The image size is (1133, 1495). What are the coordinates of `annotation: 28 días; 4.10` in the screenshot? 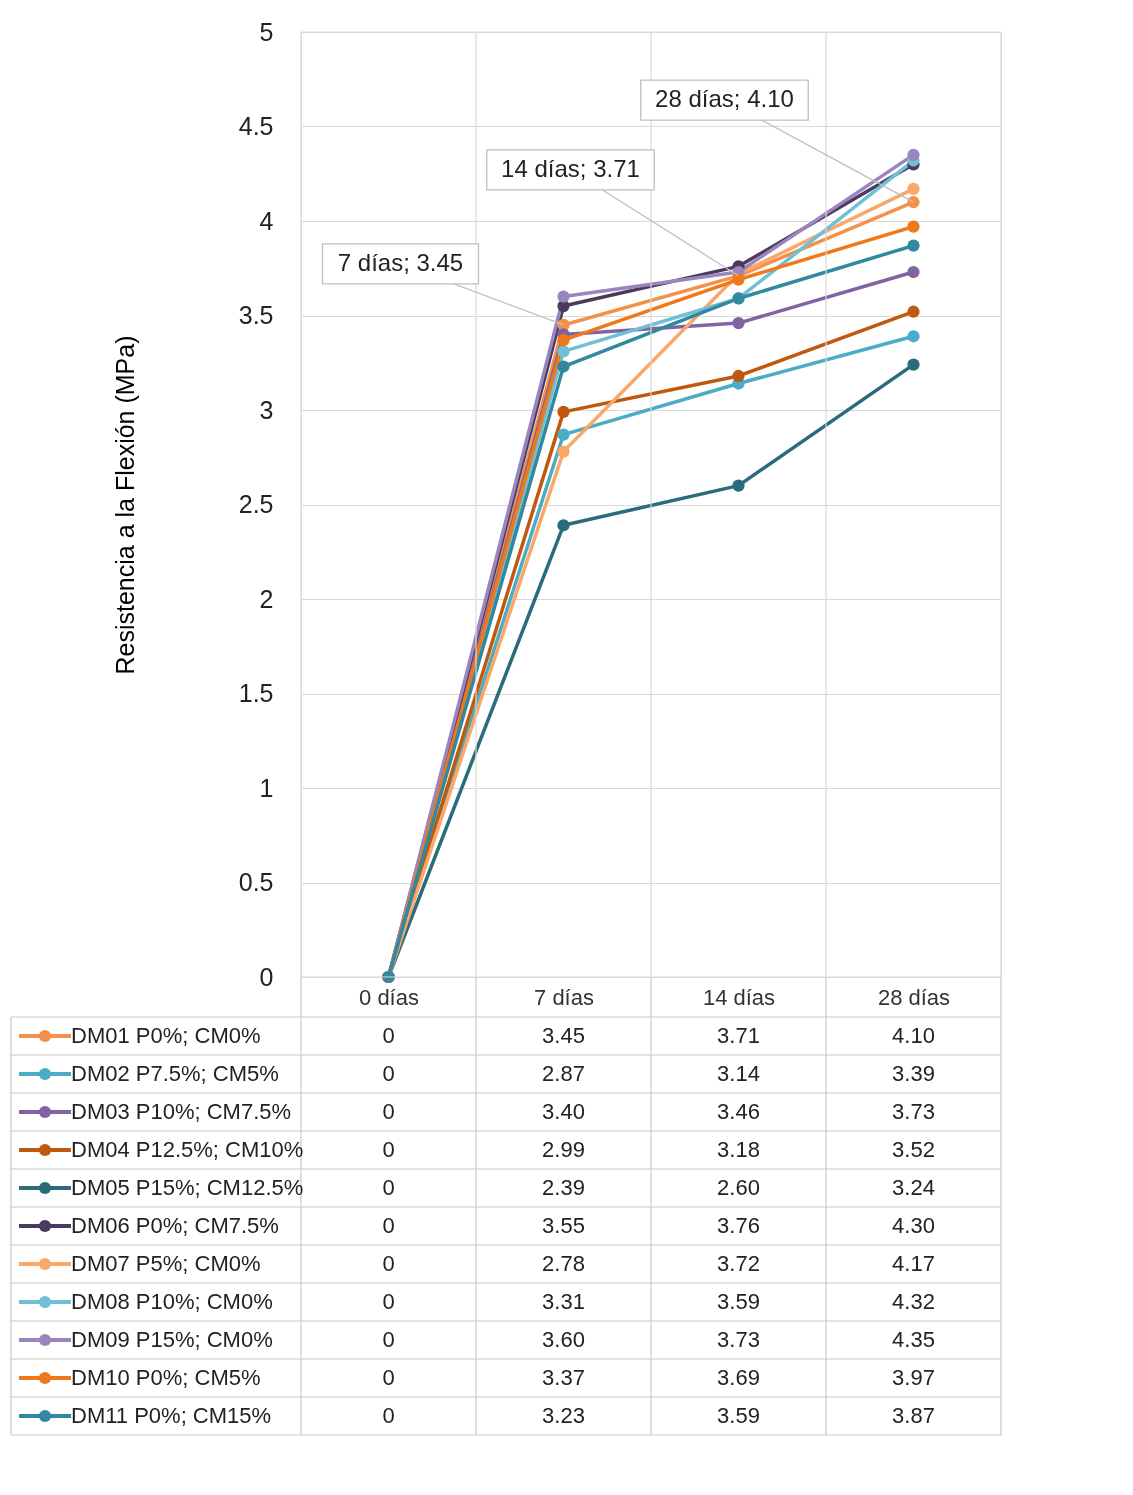 It's located at (724, 99).